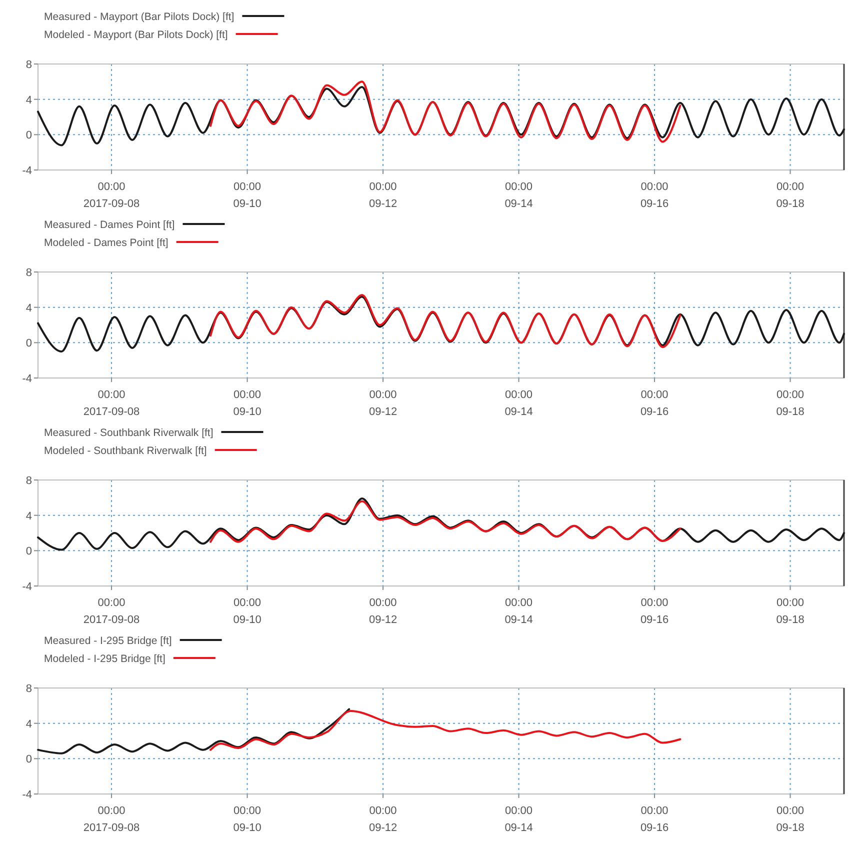 The height and width of the screenshot is (848, 854). What do you see at coordinates (129, 433) in the screenshot?
I see `legend-label: Measured - Southbank Riverwalk [ft]` at bounding box center [129, 433].